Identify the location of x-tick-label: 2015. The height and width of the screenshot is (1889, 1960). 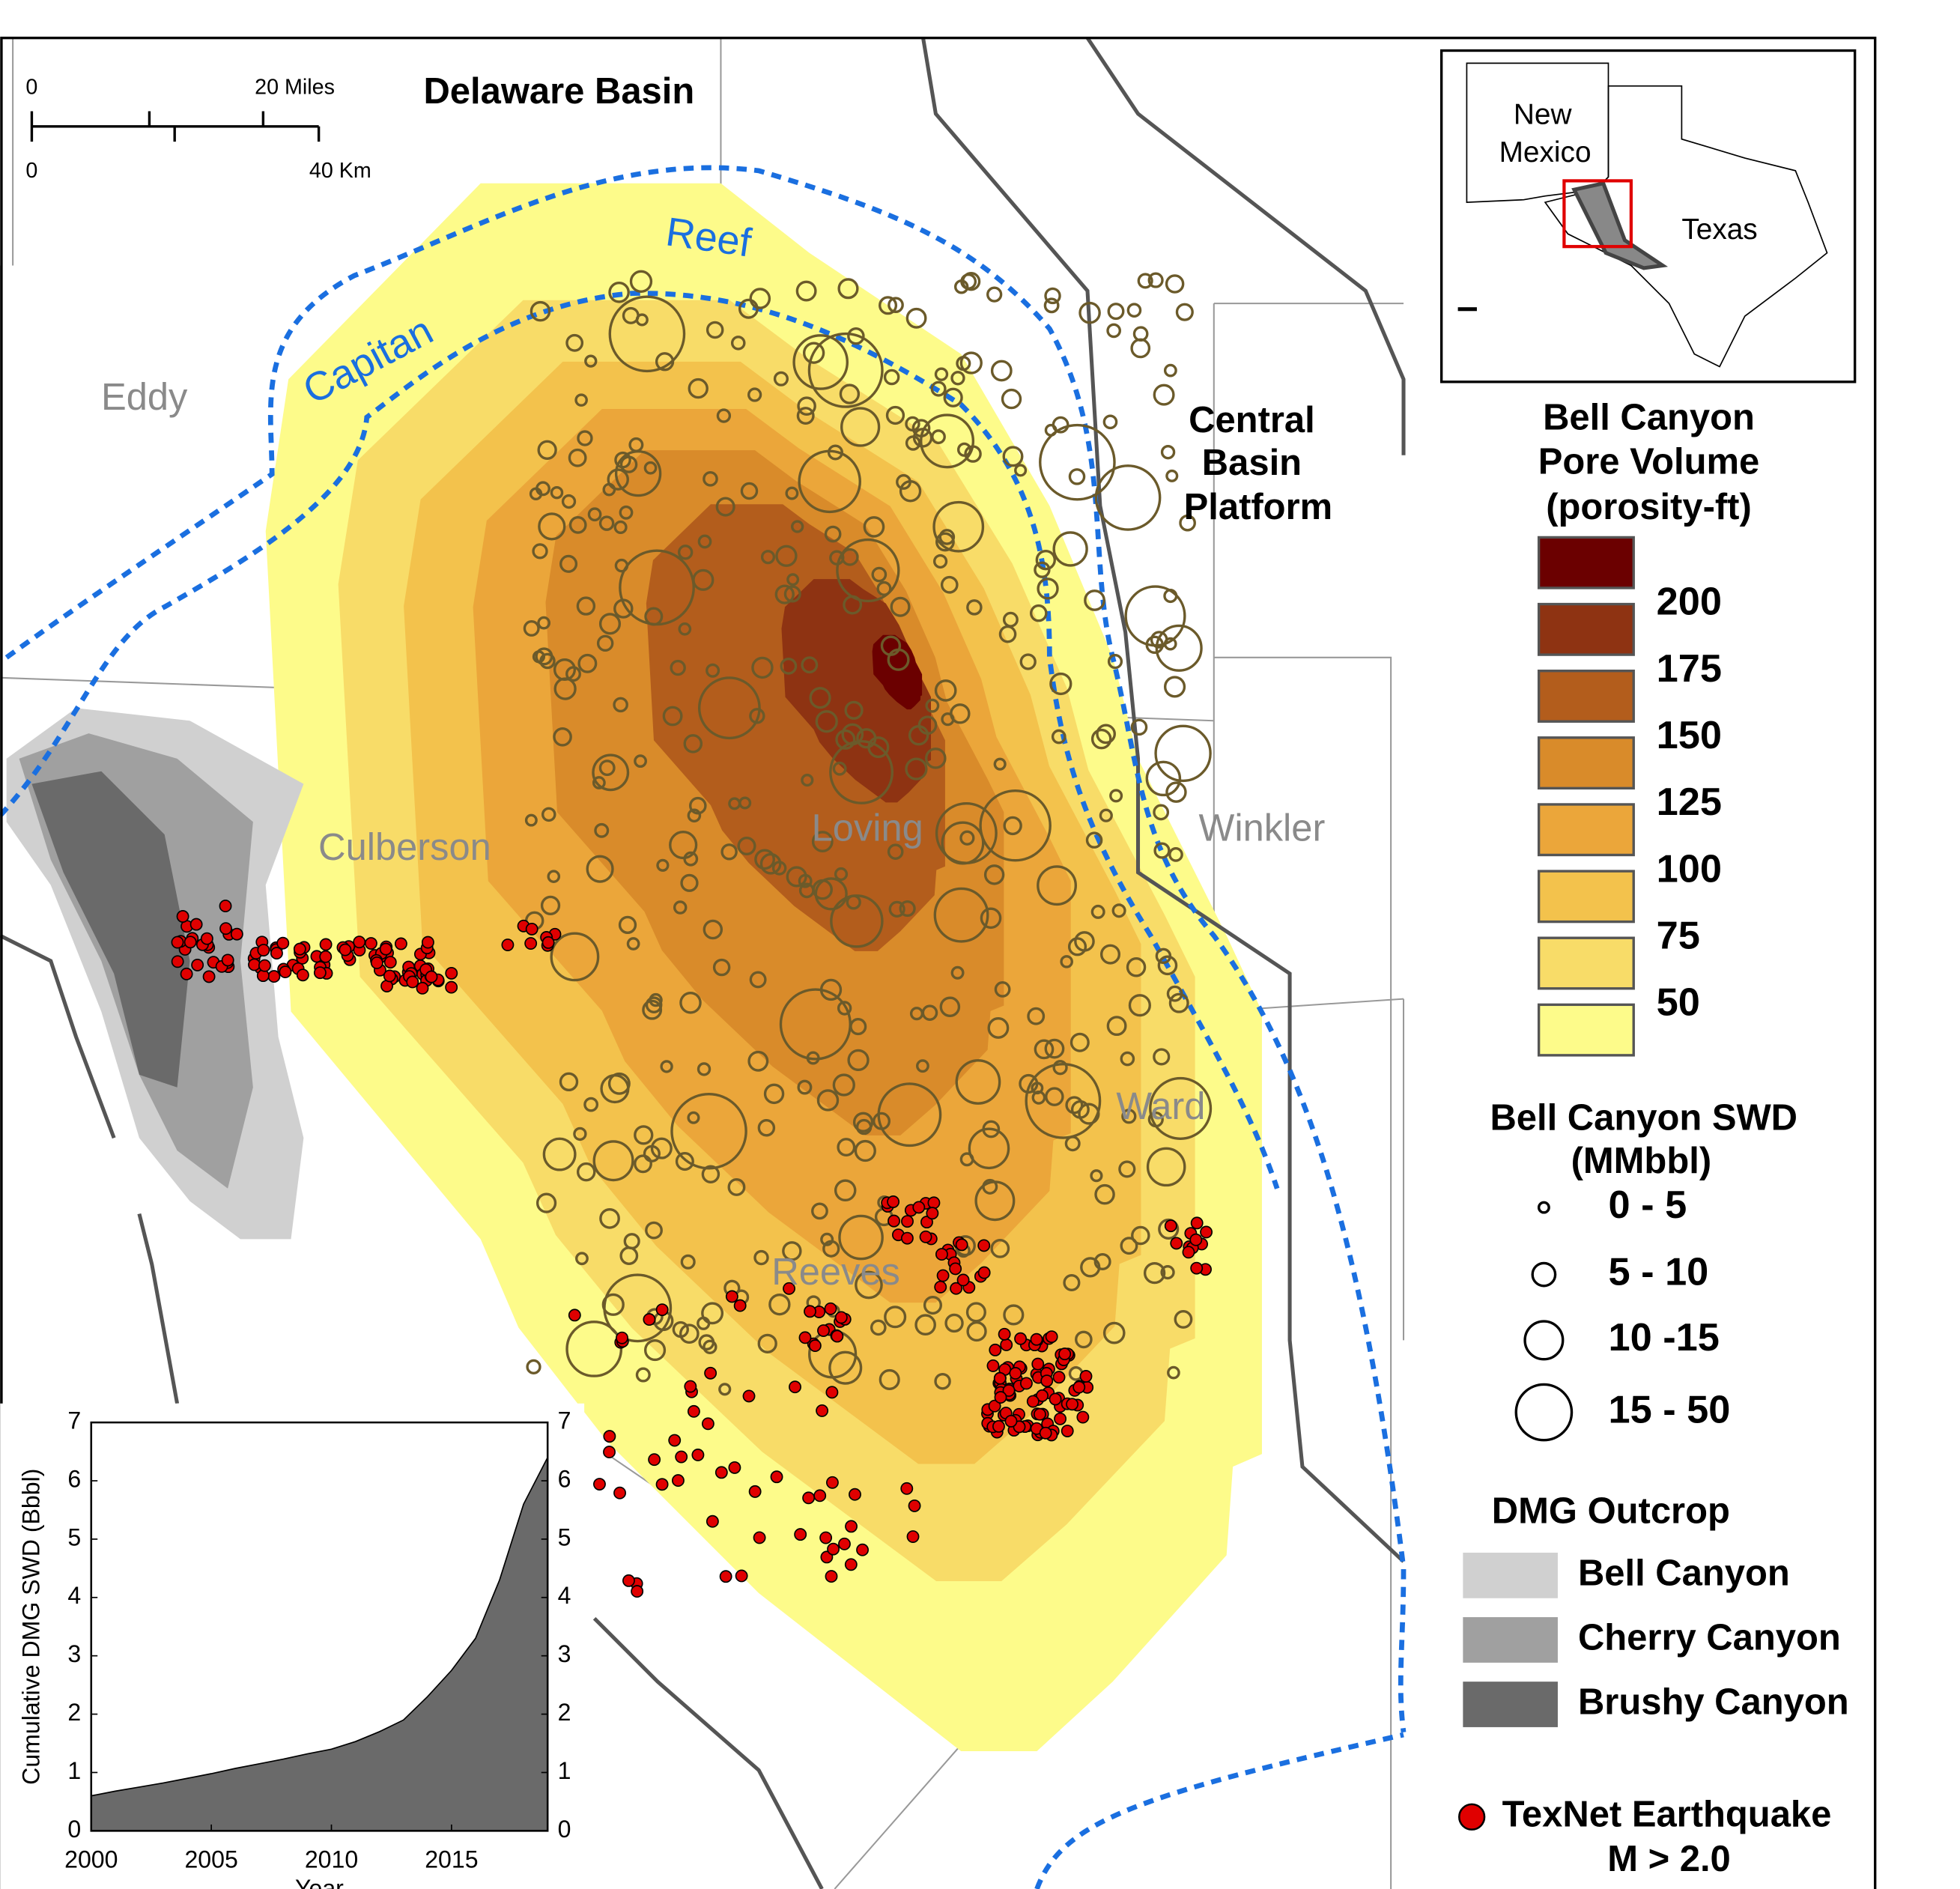
(451, 1860).